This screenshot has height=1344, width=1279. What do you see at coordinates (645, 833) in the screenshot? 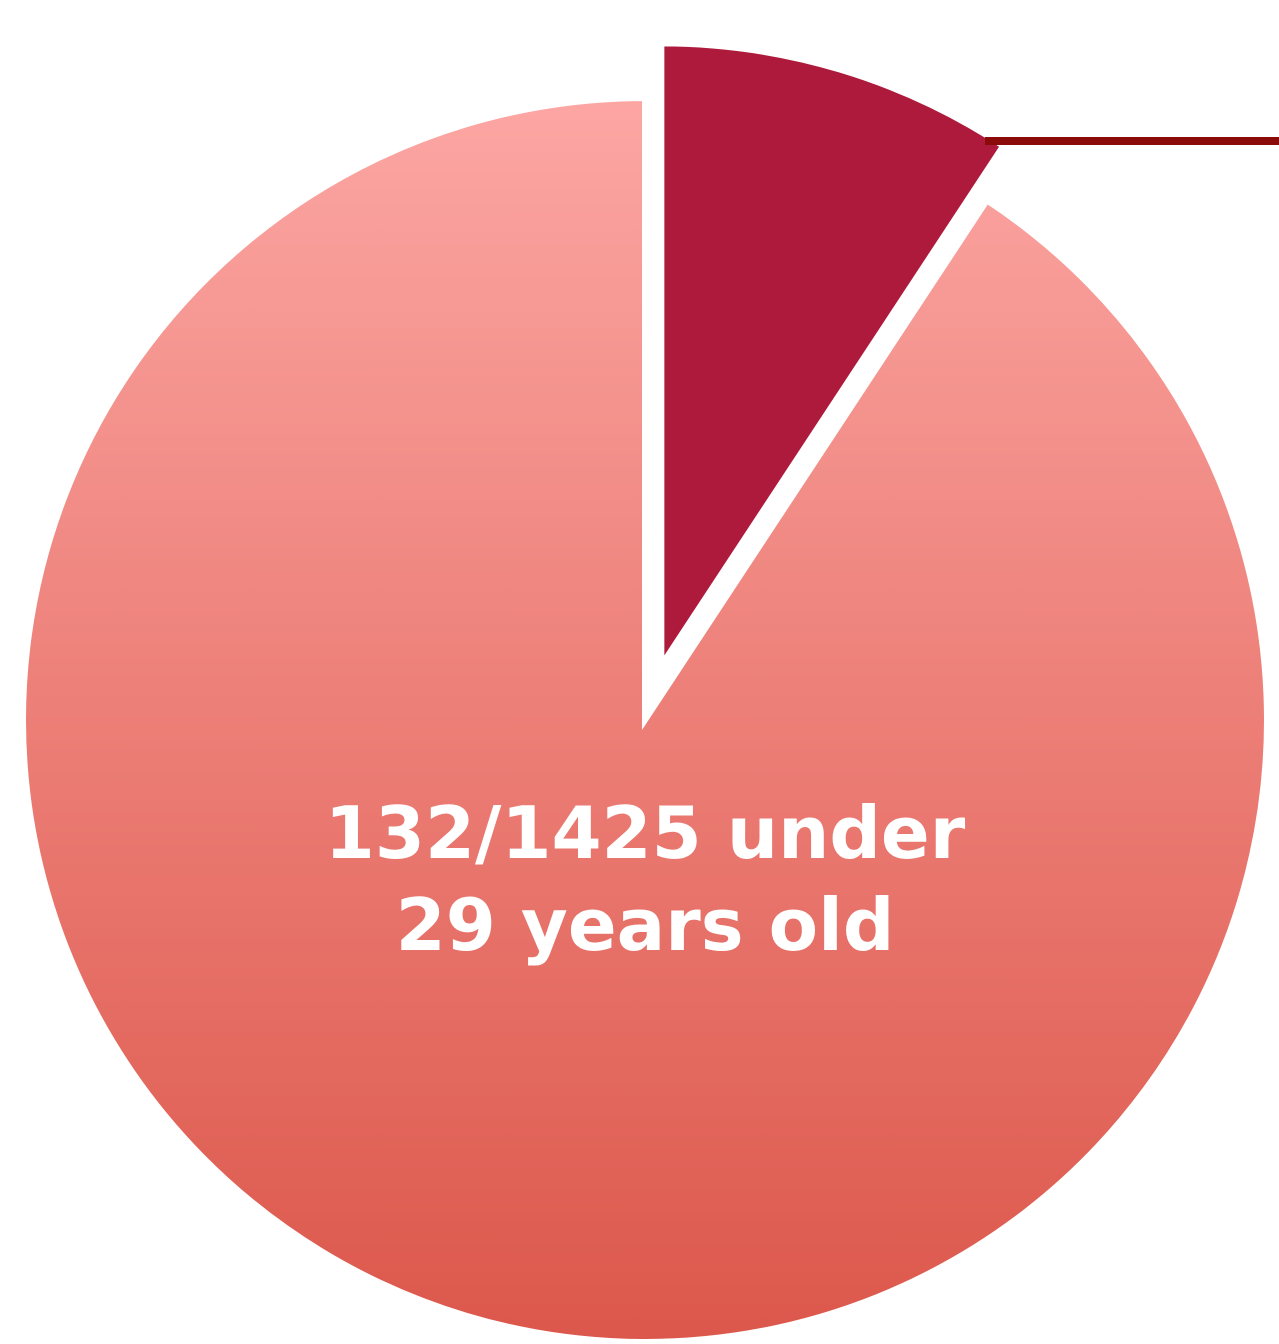
I see `annotation: 132/1425 under` at bounding box center [645, 833].